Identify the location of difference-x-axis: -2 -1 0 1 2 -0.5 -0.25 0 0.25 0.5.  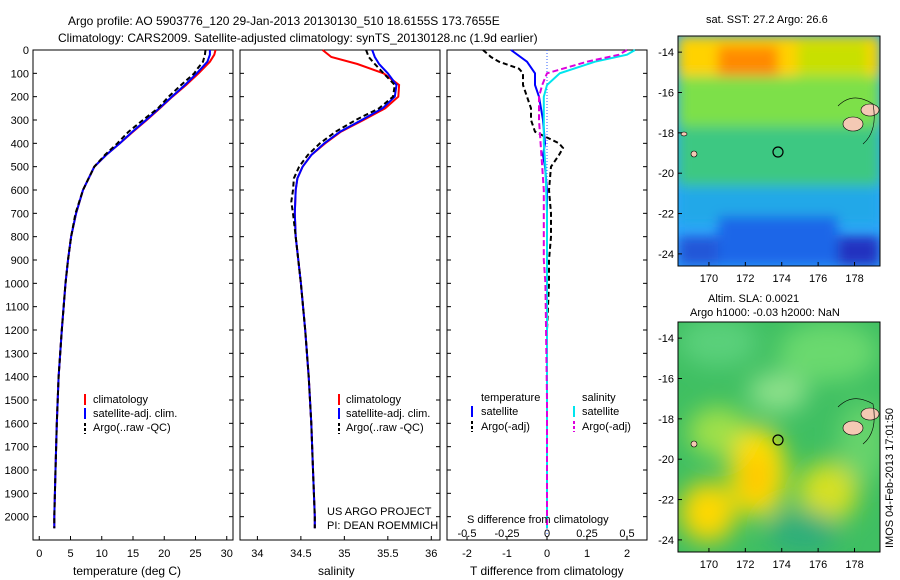
(546, 544).